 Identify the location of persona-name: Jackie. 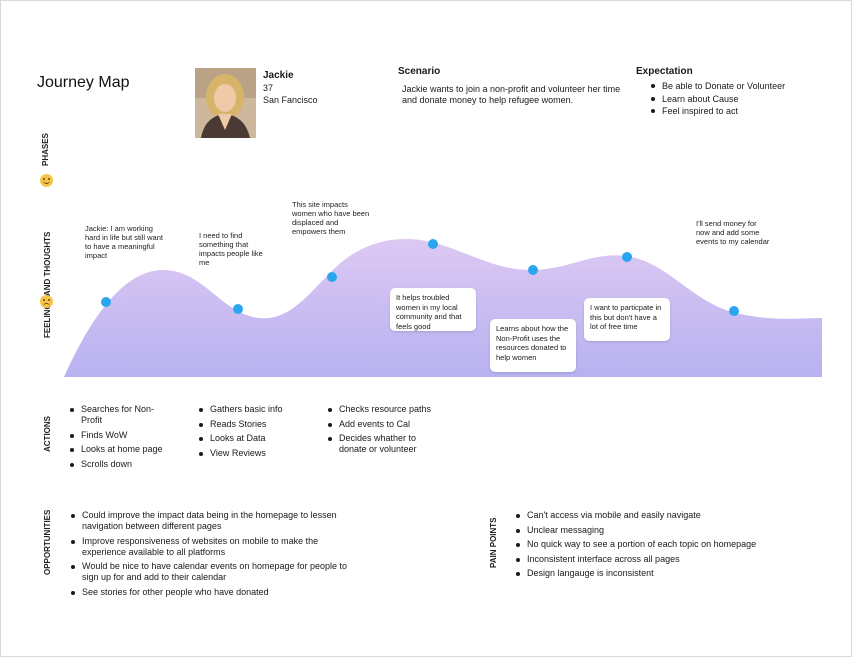
(278, 75).